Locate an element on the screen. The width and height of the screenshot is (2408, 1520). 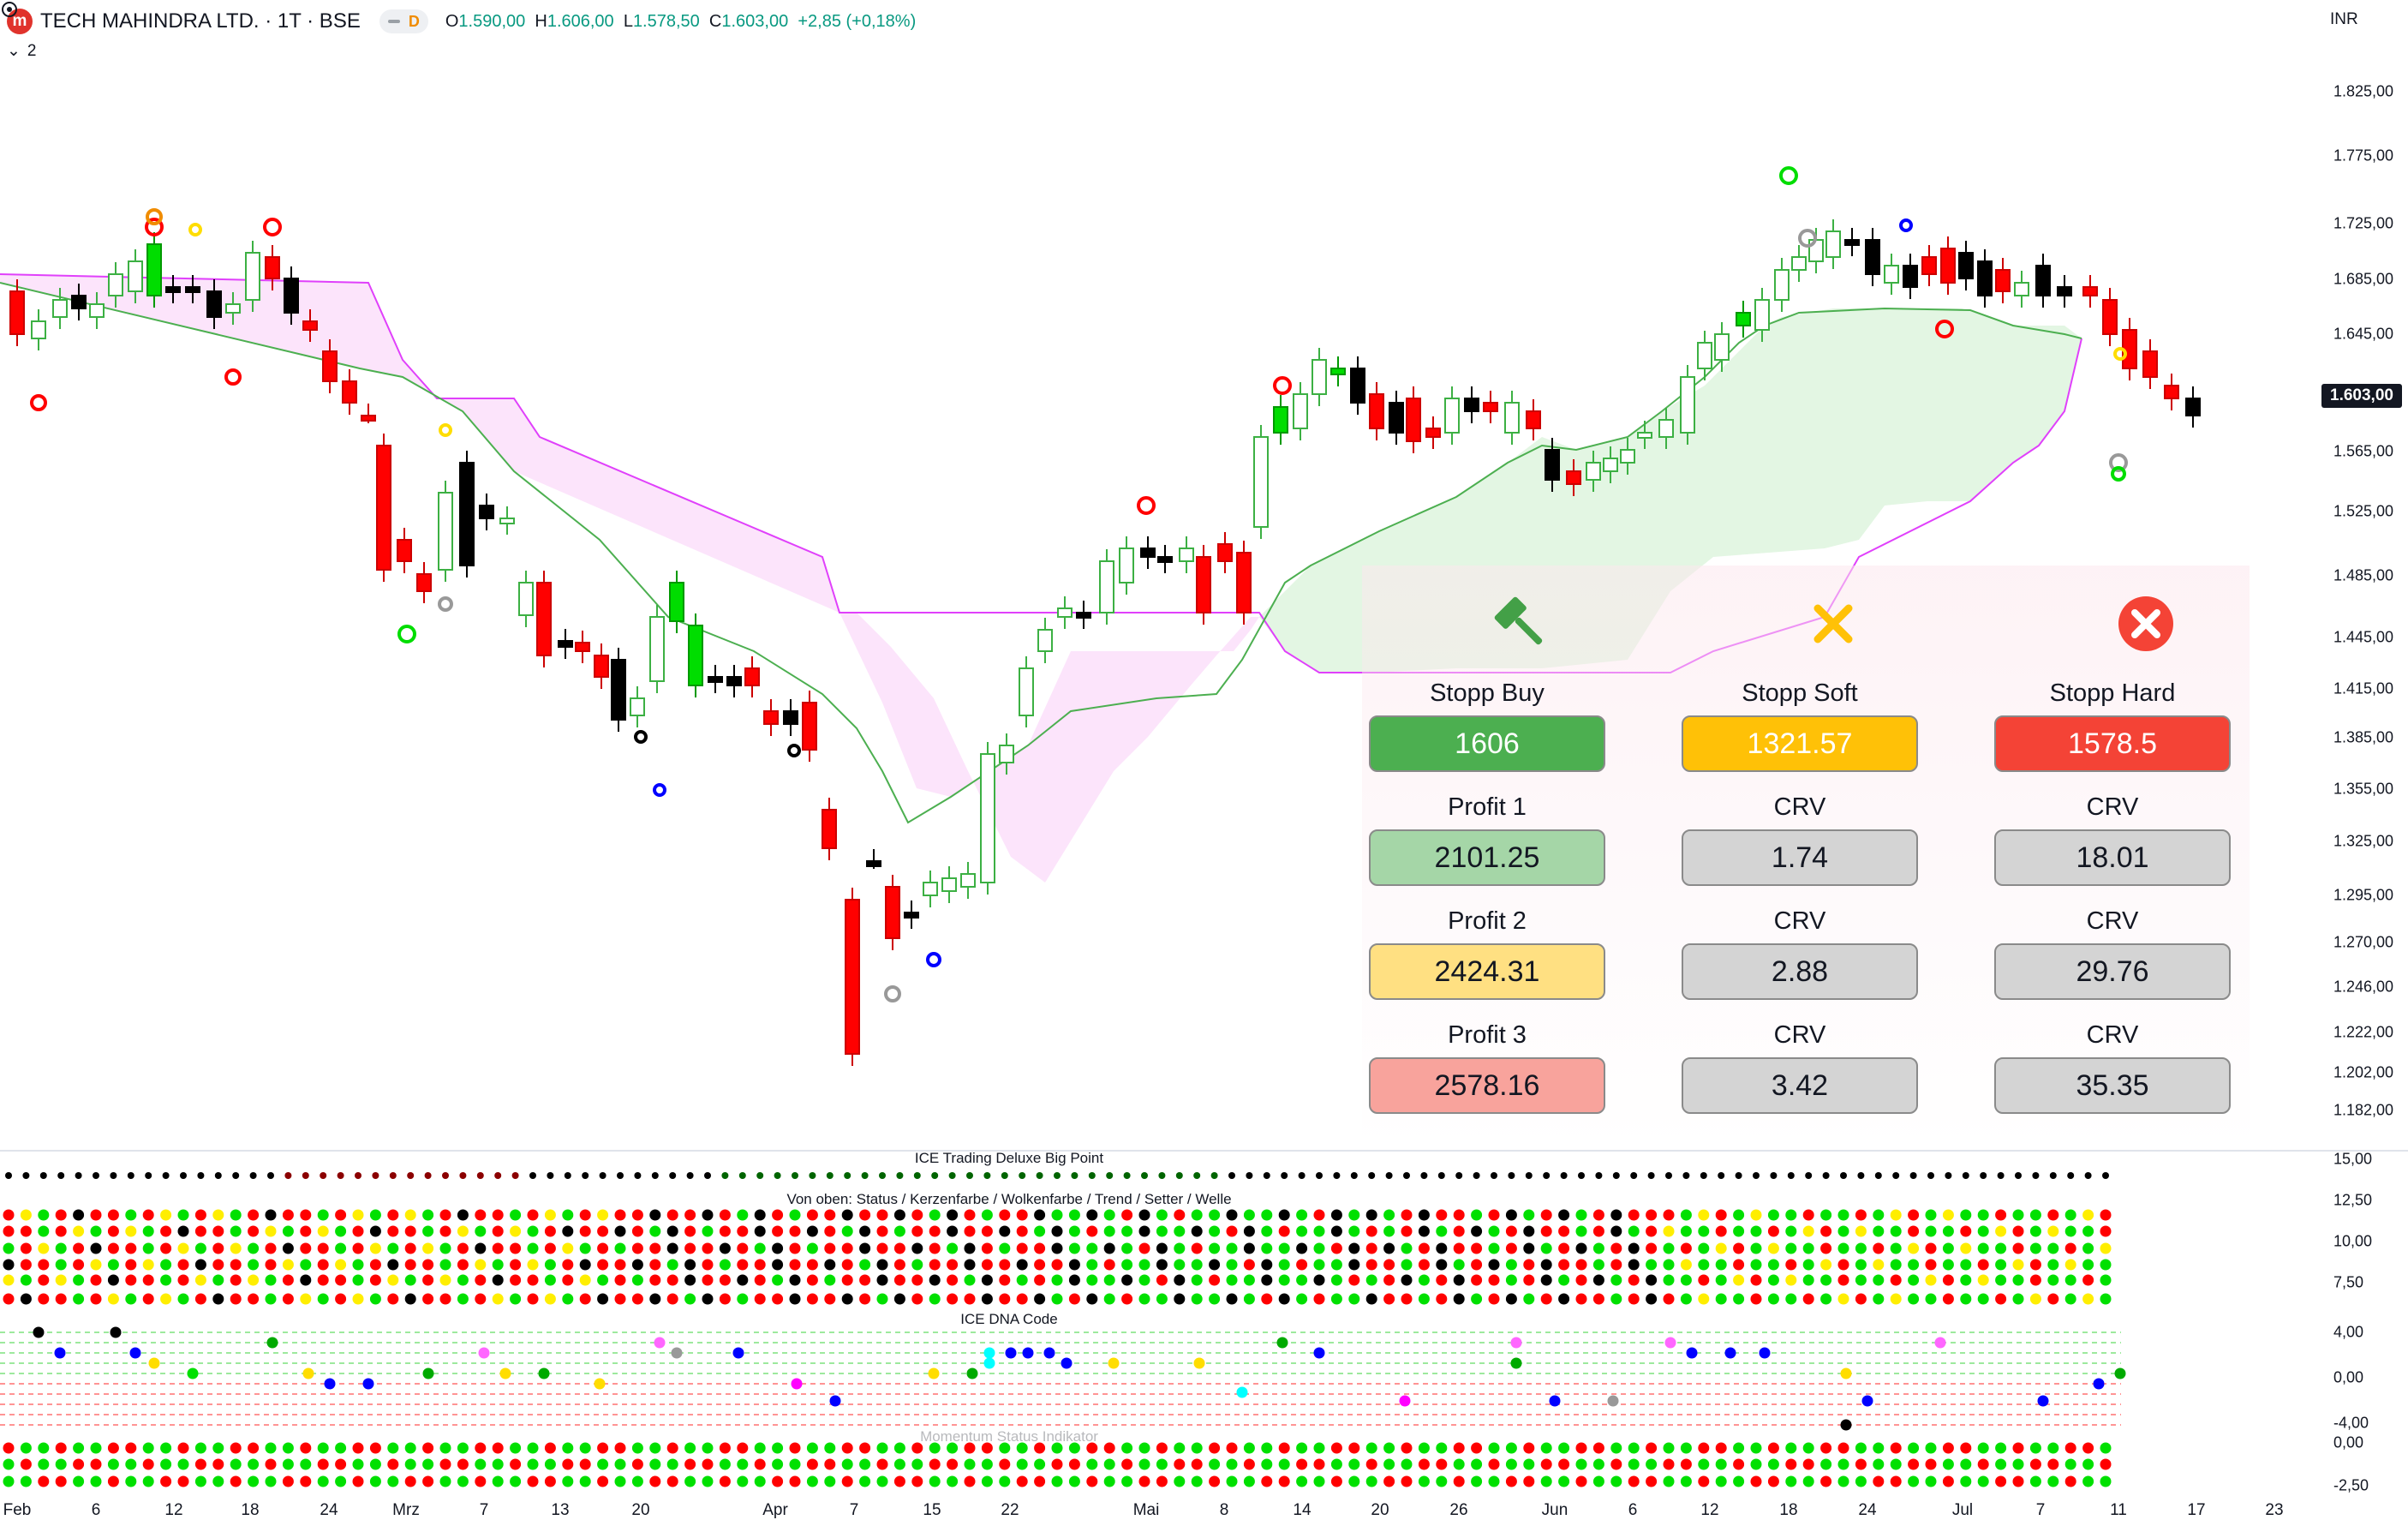
interval-badge: D is located at coordinates (403, 21).